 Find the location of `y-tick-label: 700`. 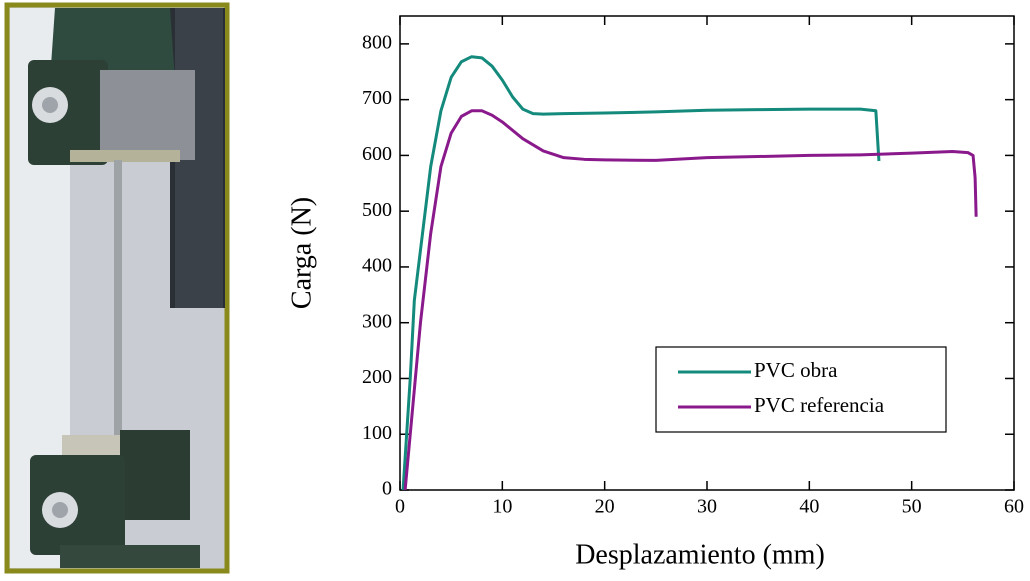

y-tick-label: 700 is located at coordinates (377, 98).